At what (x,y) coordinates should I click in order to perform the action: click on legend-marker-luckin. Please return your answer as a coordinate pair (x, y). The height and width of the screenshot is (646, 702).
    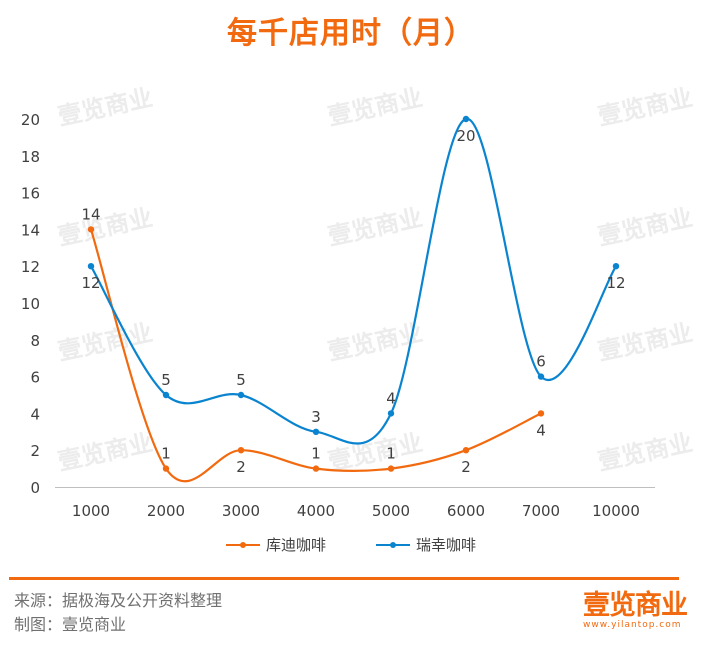
    Looking at the image, I should click on (393, 544).